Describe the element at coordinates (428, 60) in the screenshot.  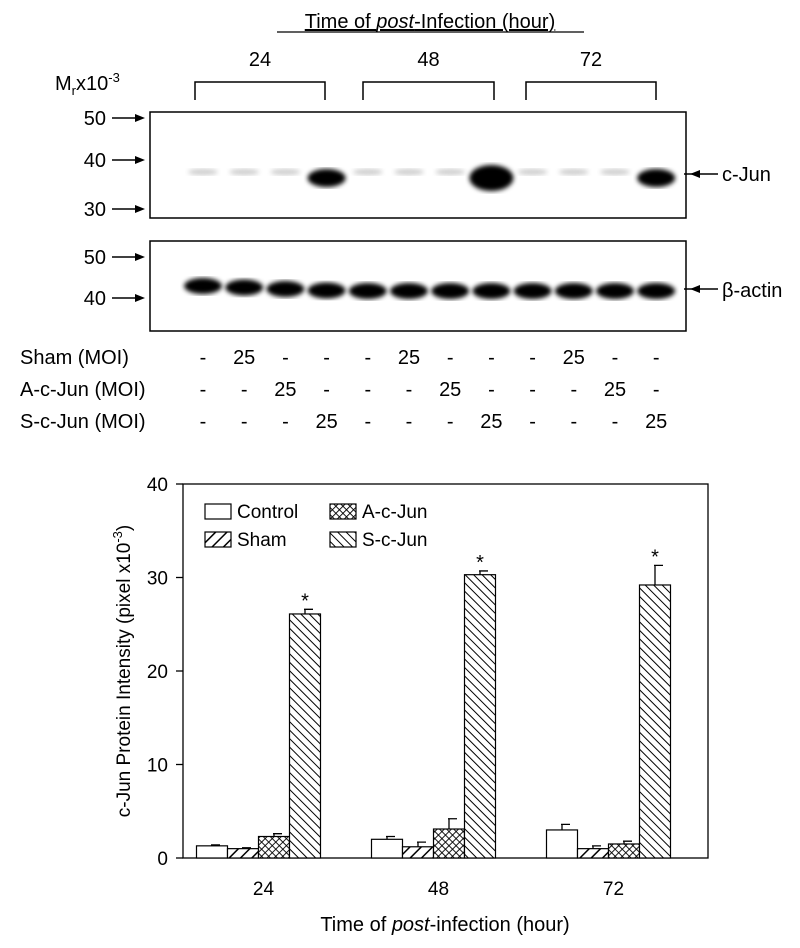
I see `group-label: 48` at that location.